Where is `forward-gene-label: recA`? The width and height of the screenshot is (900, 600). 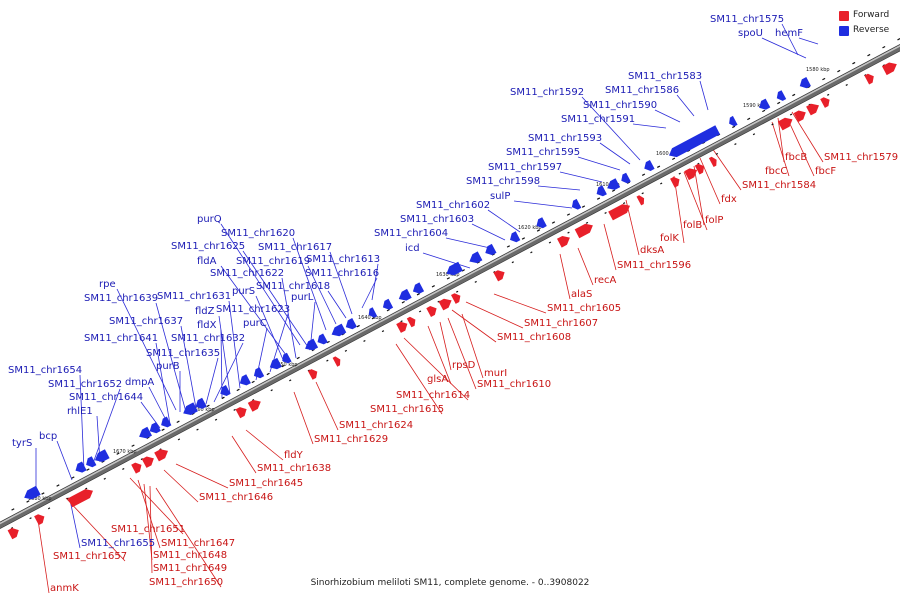 forward-gene-label: recA is located at coordinates (605, 280).